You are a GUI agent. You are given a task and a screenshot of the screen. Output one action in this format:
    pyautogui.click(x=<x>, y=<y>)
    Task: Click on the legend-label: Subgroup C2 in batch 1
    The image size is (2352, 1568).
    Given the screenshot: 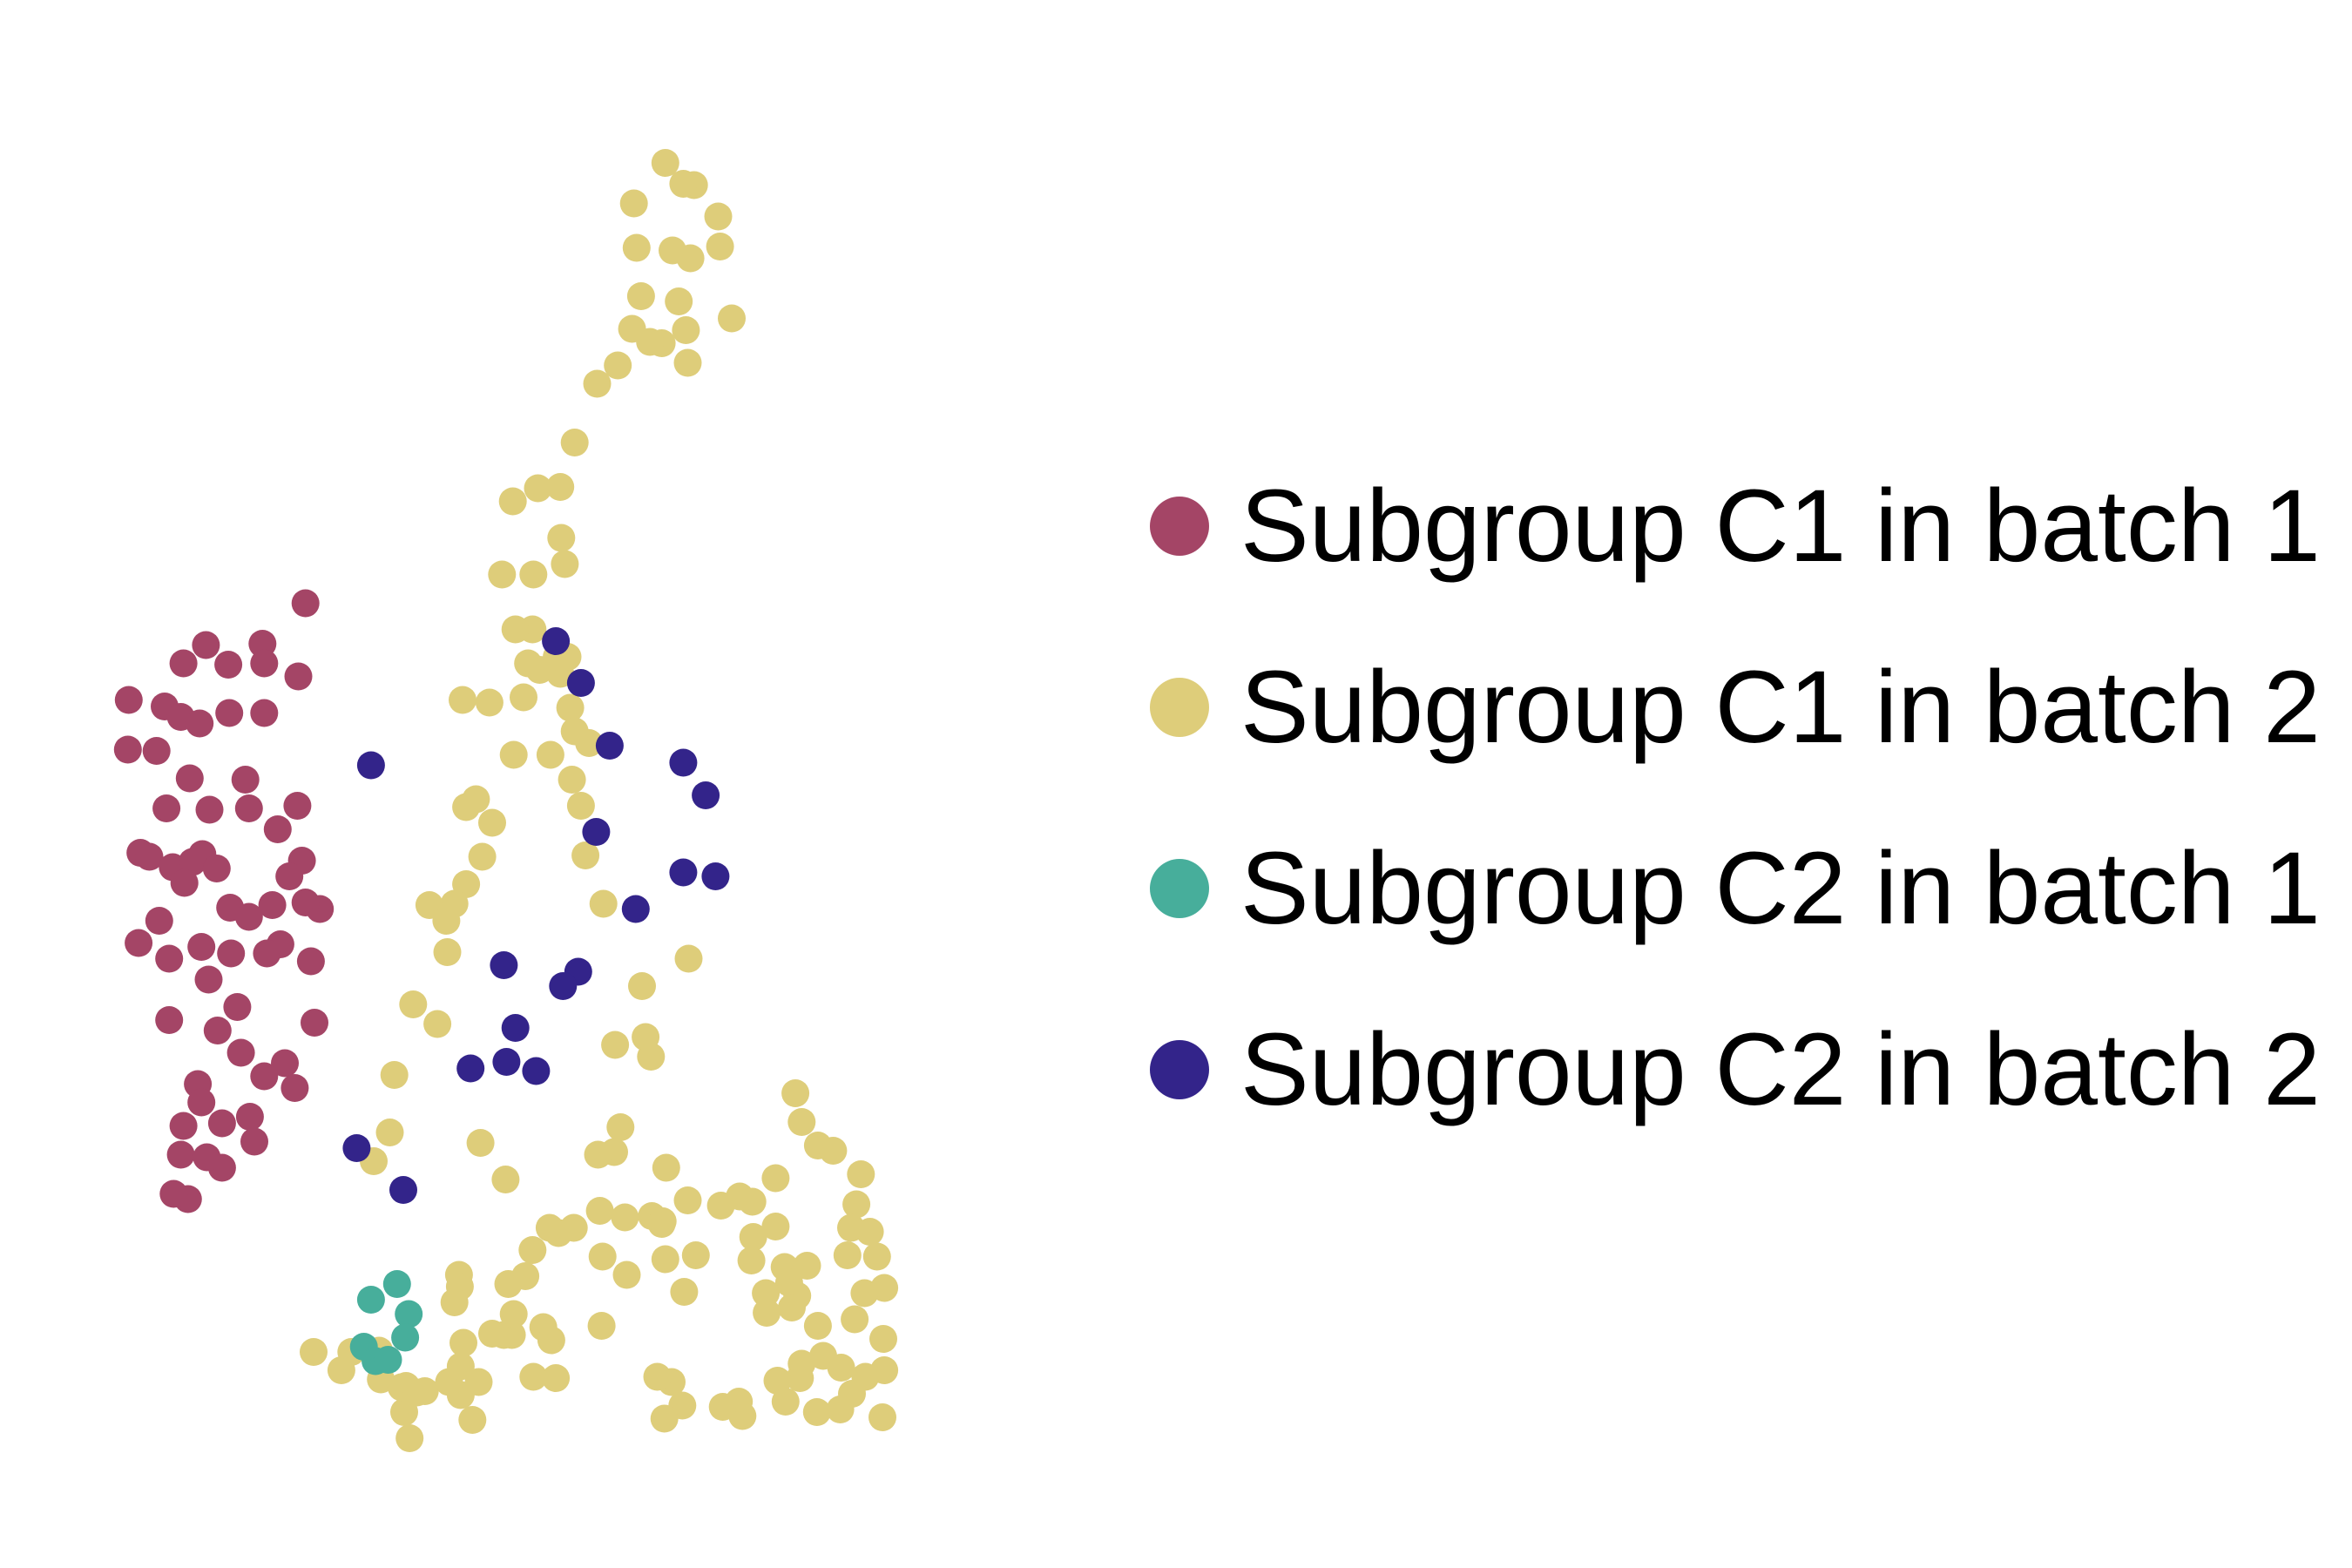 What is the action you would take?
    pyautogui.click(x=1781, y=889)
    